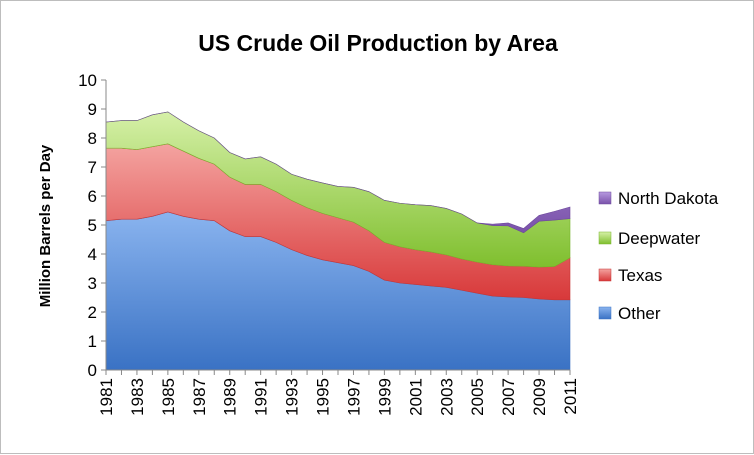 The height and width of the screenshot is (455, 754). I want to click on legend-swatch-other, so click(605, 313).